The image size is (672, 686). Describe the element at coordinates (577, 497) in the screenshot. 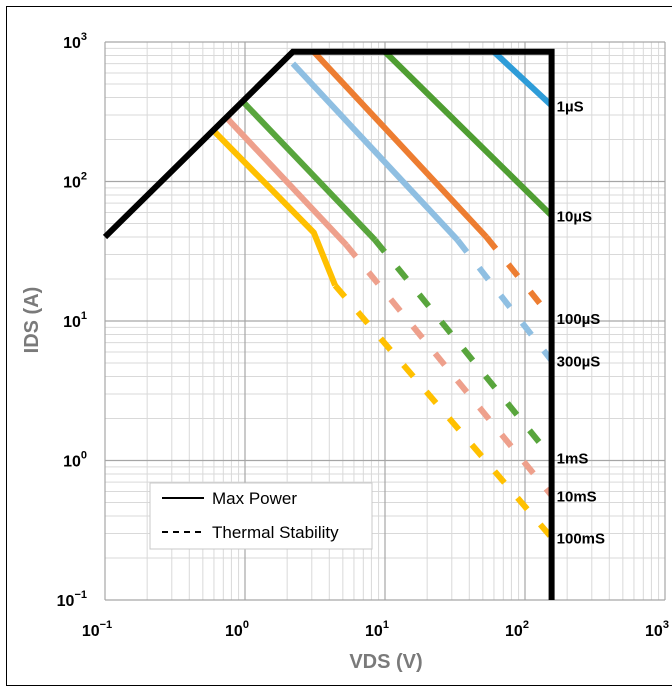

I see `series-label: 10mS` at that location.